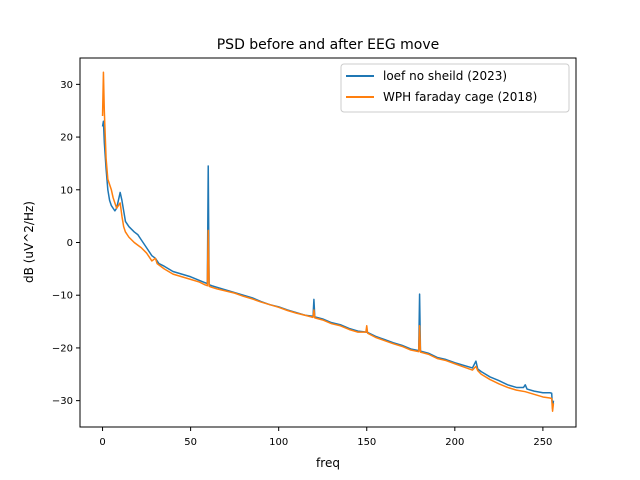 The width and height of the screenshot is (640, 480). Describe the element at coordinates (66, 243) in the screenshot. I see `y-axis-ticks: 30 20 10 0 −10 −20 −30` at that location.